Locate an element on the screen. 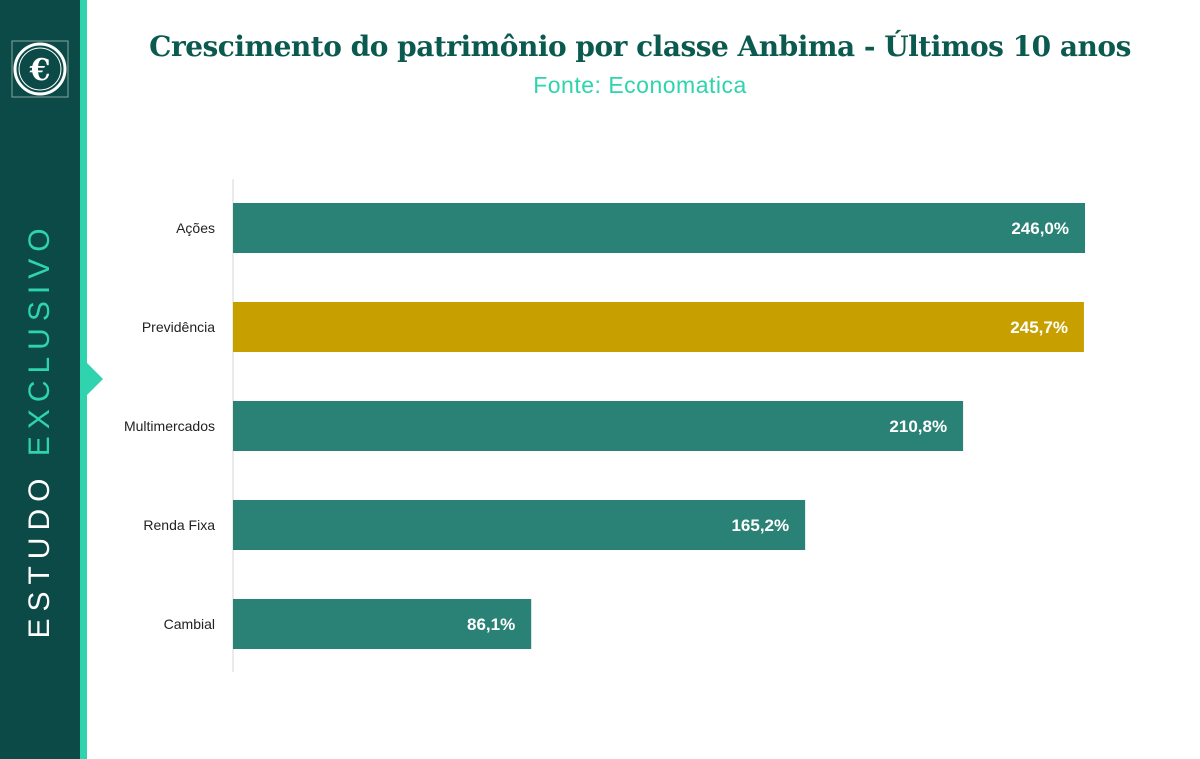  category-label-2: Multimercados is located at coordinates (169, 426).